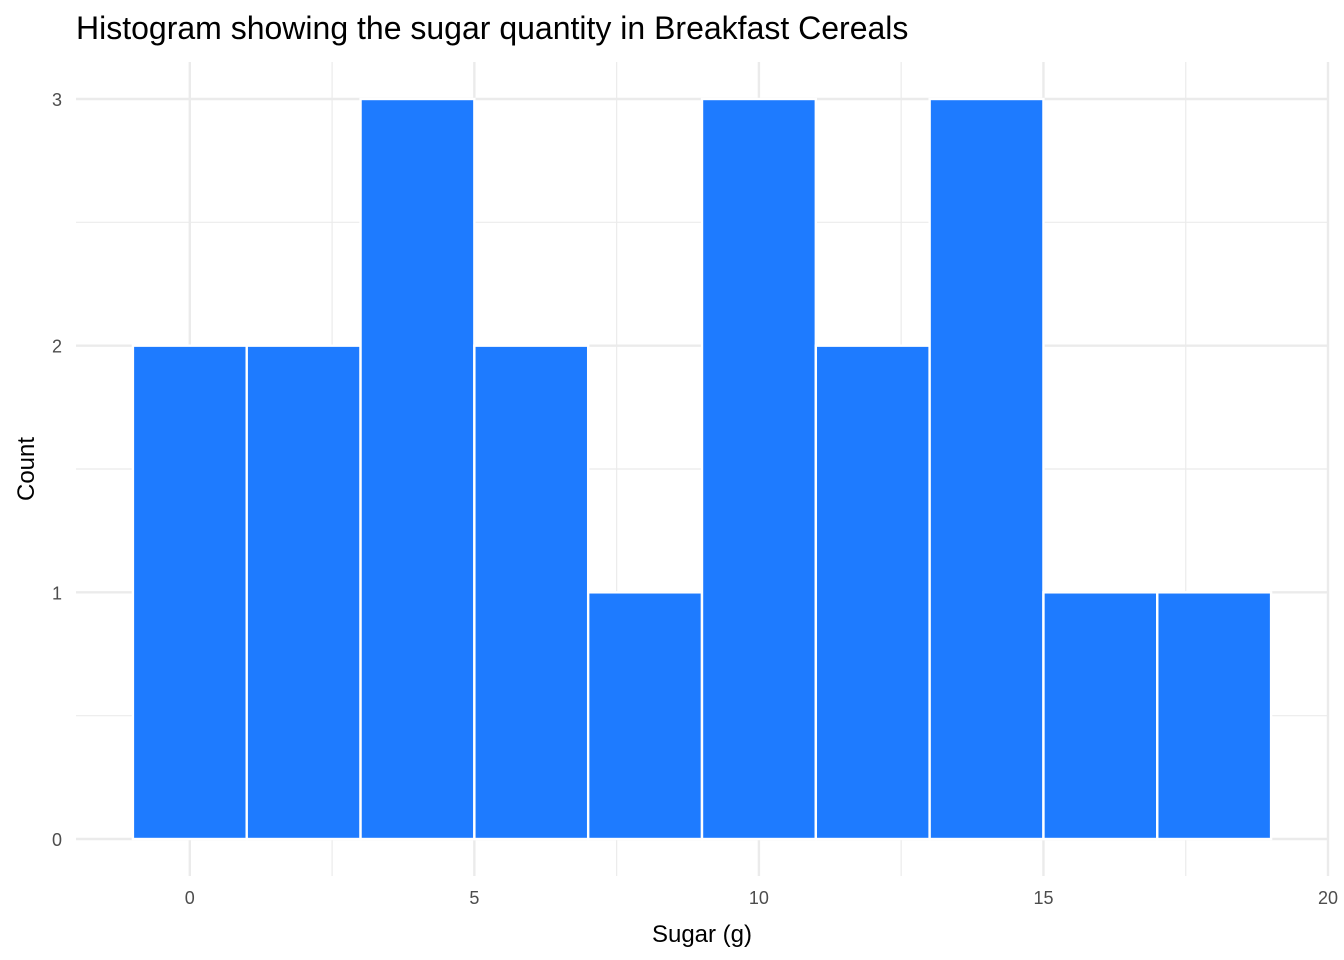 The height and width of the screenshot is (960, 1344). I want to click on y-tick-label: 3, so click(57, 100).